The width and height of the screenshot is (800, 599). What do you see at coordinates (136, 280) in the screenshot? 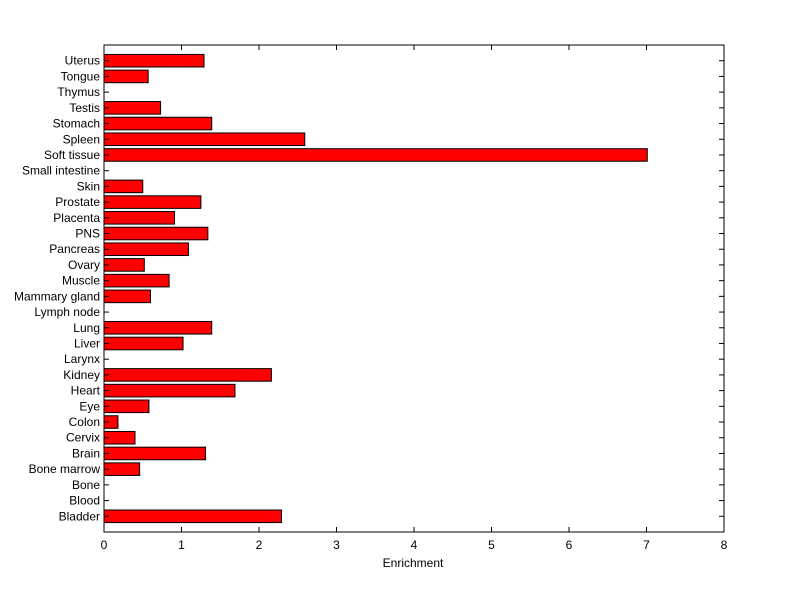
I see `bar-muscle` at bounding box center [136, 280].